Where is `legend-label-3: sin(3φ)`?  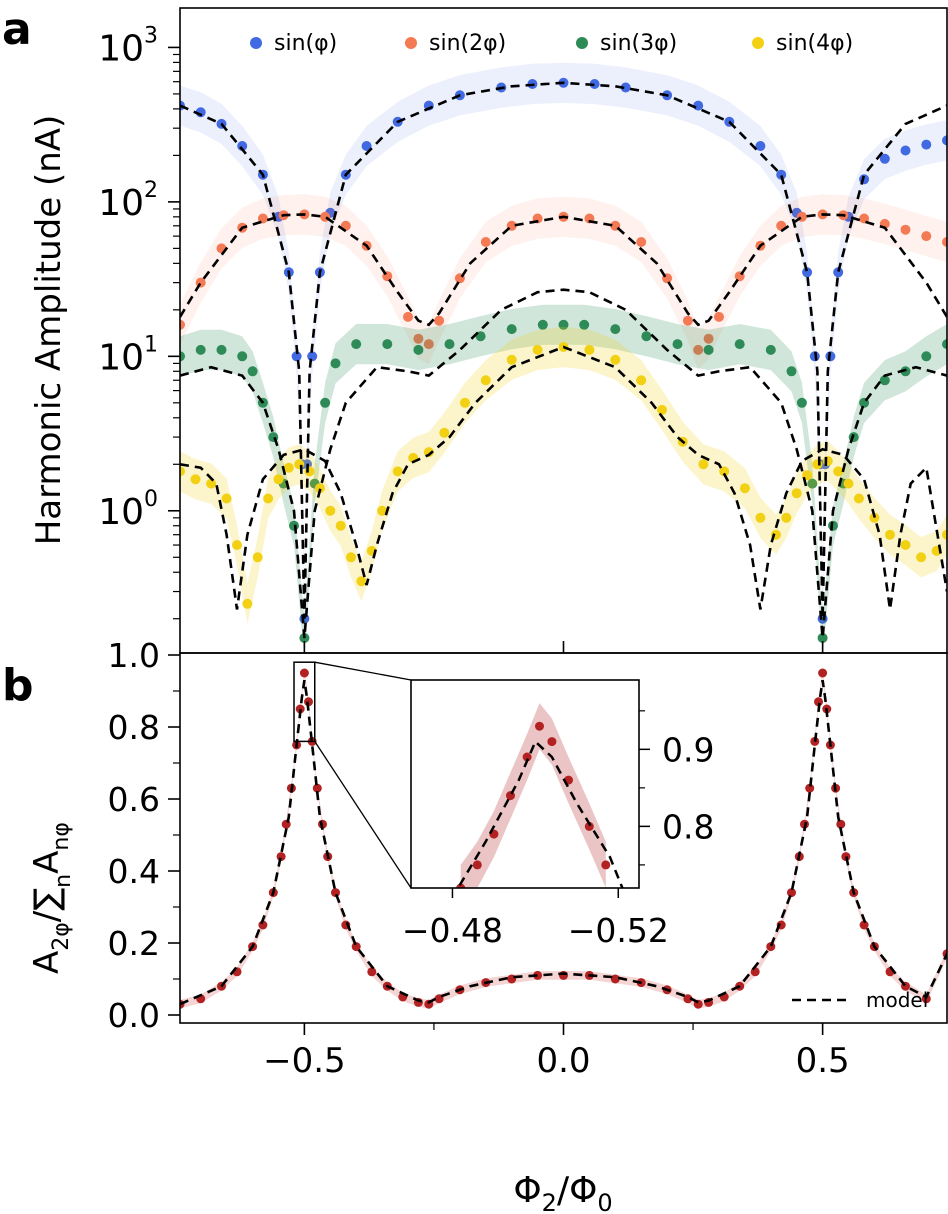
legend-label-3: sin(3φ) is located at coordinates (638, 43).